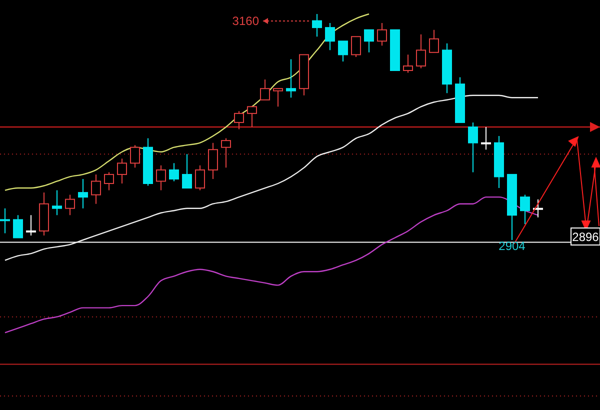 This screenshot has width=600, height=410. I want to click on annotation: 2904, so click(512, 246).